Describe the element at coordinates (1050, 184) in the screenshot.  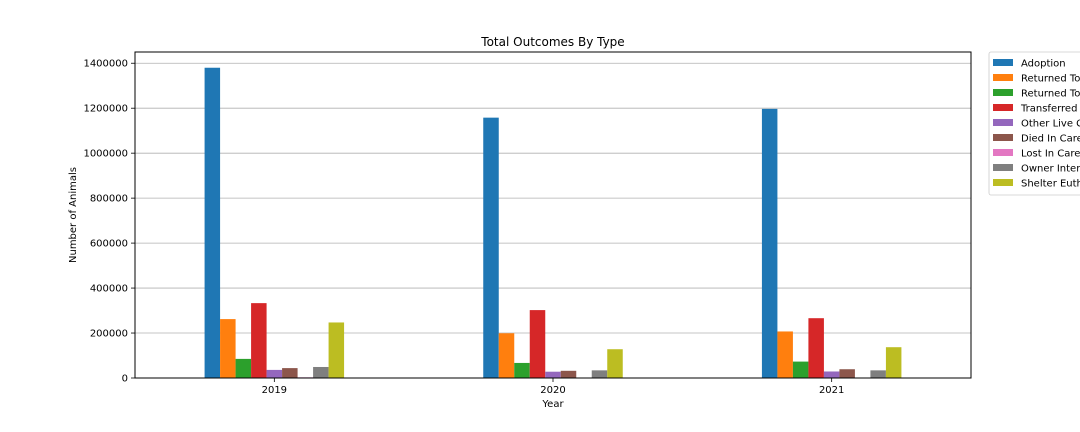
I see `legend-entry: Shelter Euth` at that location.